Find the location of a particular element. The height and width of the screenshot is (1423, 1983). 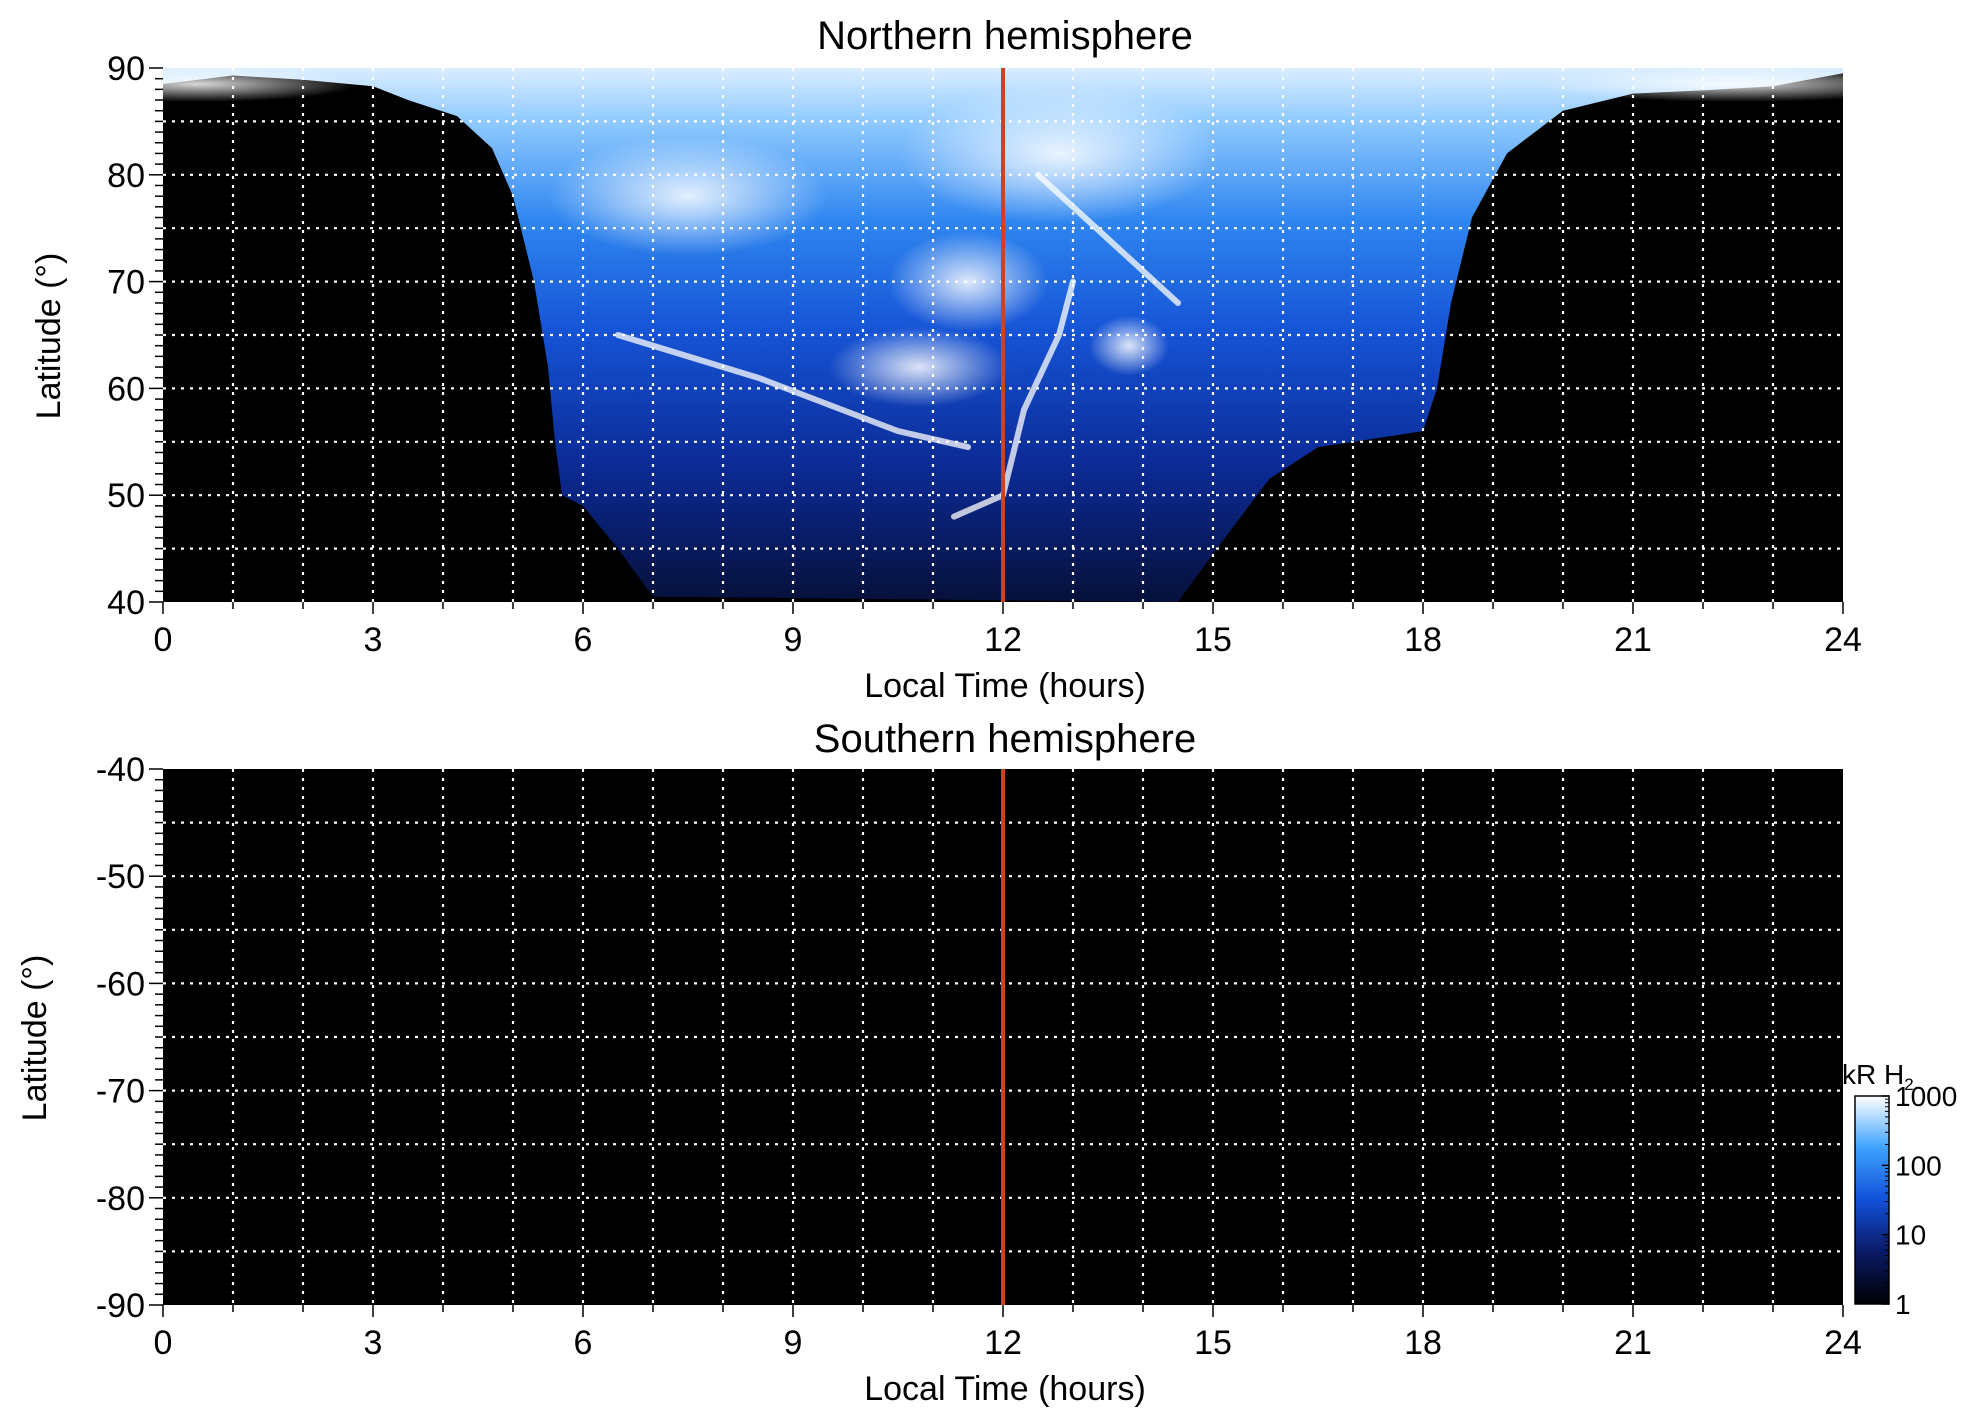

colorbar-ticks: 1 10 100 1000 is located at coordinates (1919, 1200).